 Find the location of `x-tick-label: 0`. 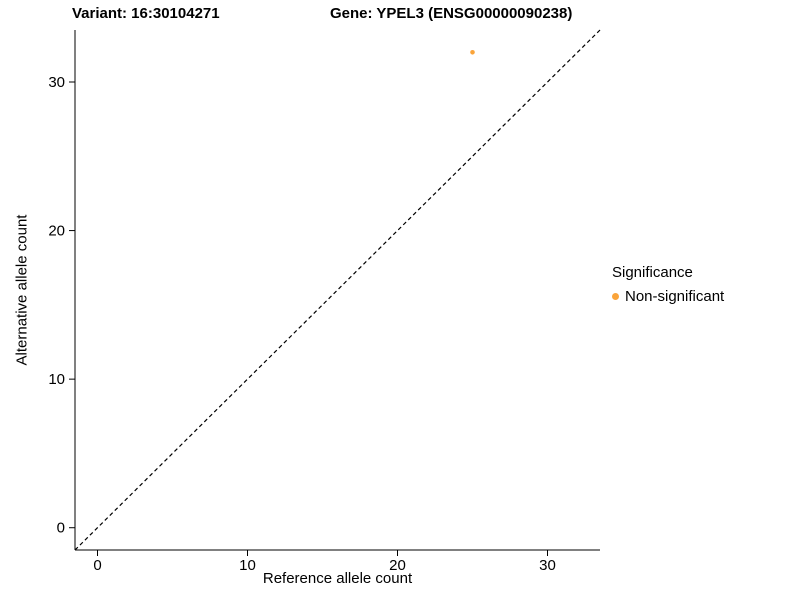

x-tick-label: 0 is located at coordinates (97, 565).